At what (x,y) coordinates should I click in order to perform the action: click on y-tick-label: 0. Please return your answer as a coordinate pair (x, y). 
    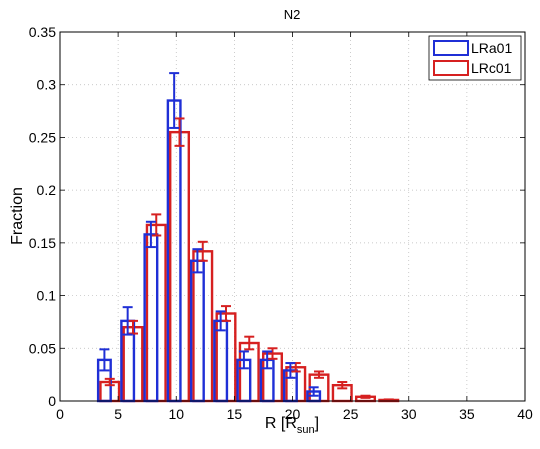
    Looking at the image, I should click on (52, 401).